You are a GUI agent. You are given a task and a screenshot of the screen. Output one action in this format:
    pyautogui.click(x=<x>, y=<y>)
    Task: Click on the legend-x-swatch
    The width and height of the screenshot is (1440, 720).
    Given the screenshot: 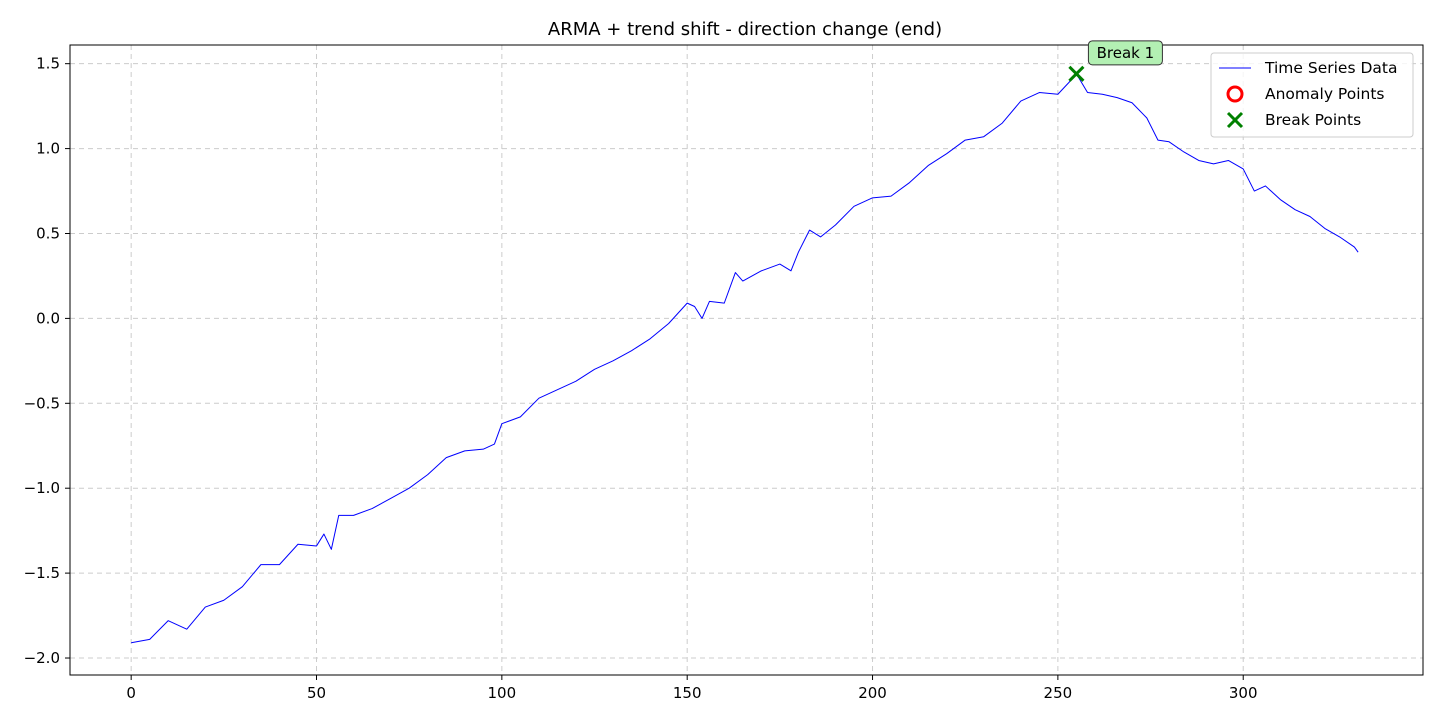 What is the action you would take?
    pyautogui.click(x=1235, y=120)
    